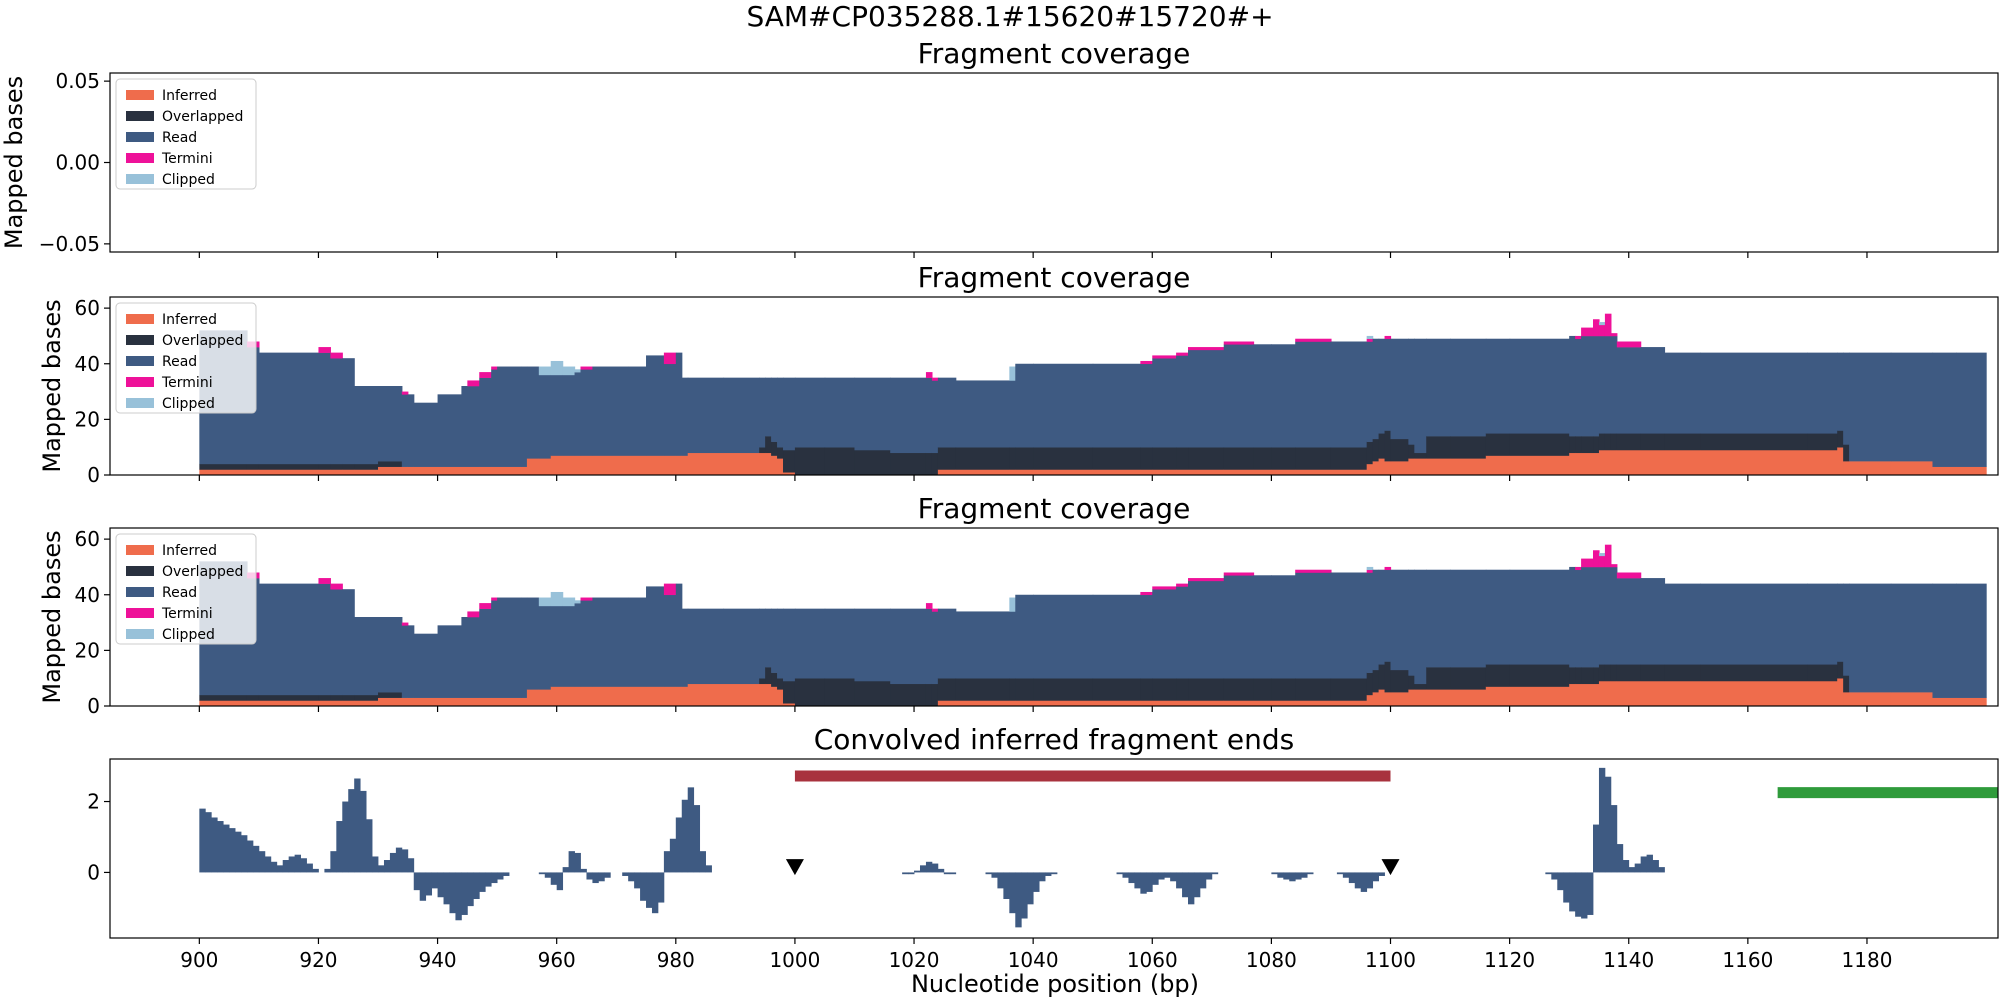 The width and height of the screenshot is (2000, 1000). What do you see at coordinates (914, 960) in the screenshot?
I see `x-tick-label: 1020` at bounding box center [914, 960].